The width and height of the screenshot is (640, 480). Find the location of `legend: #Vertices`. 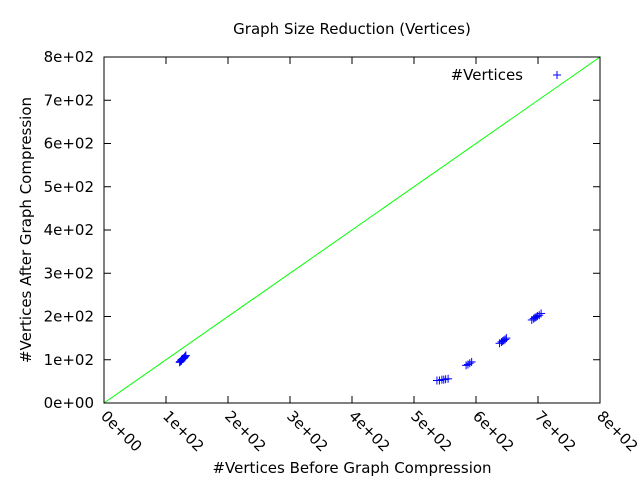

legend: #Vertices is located at coordinates (506, 75).